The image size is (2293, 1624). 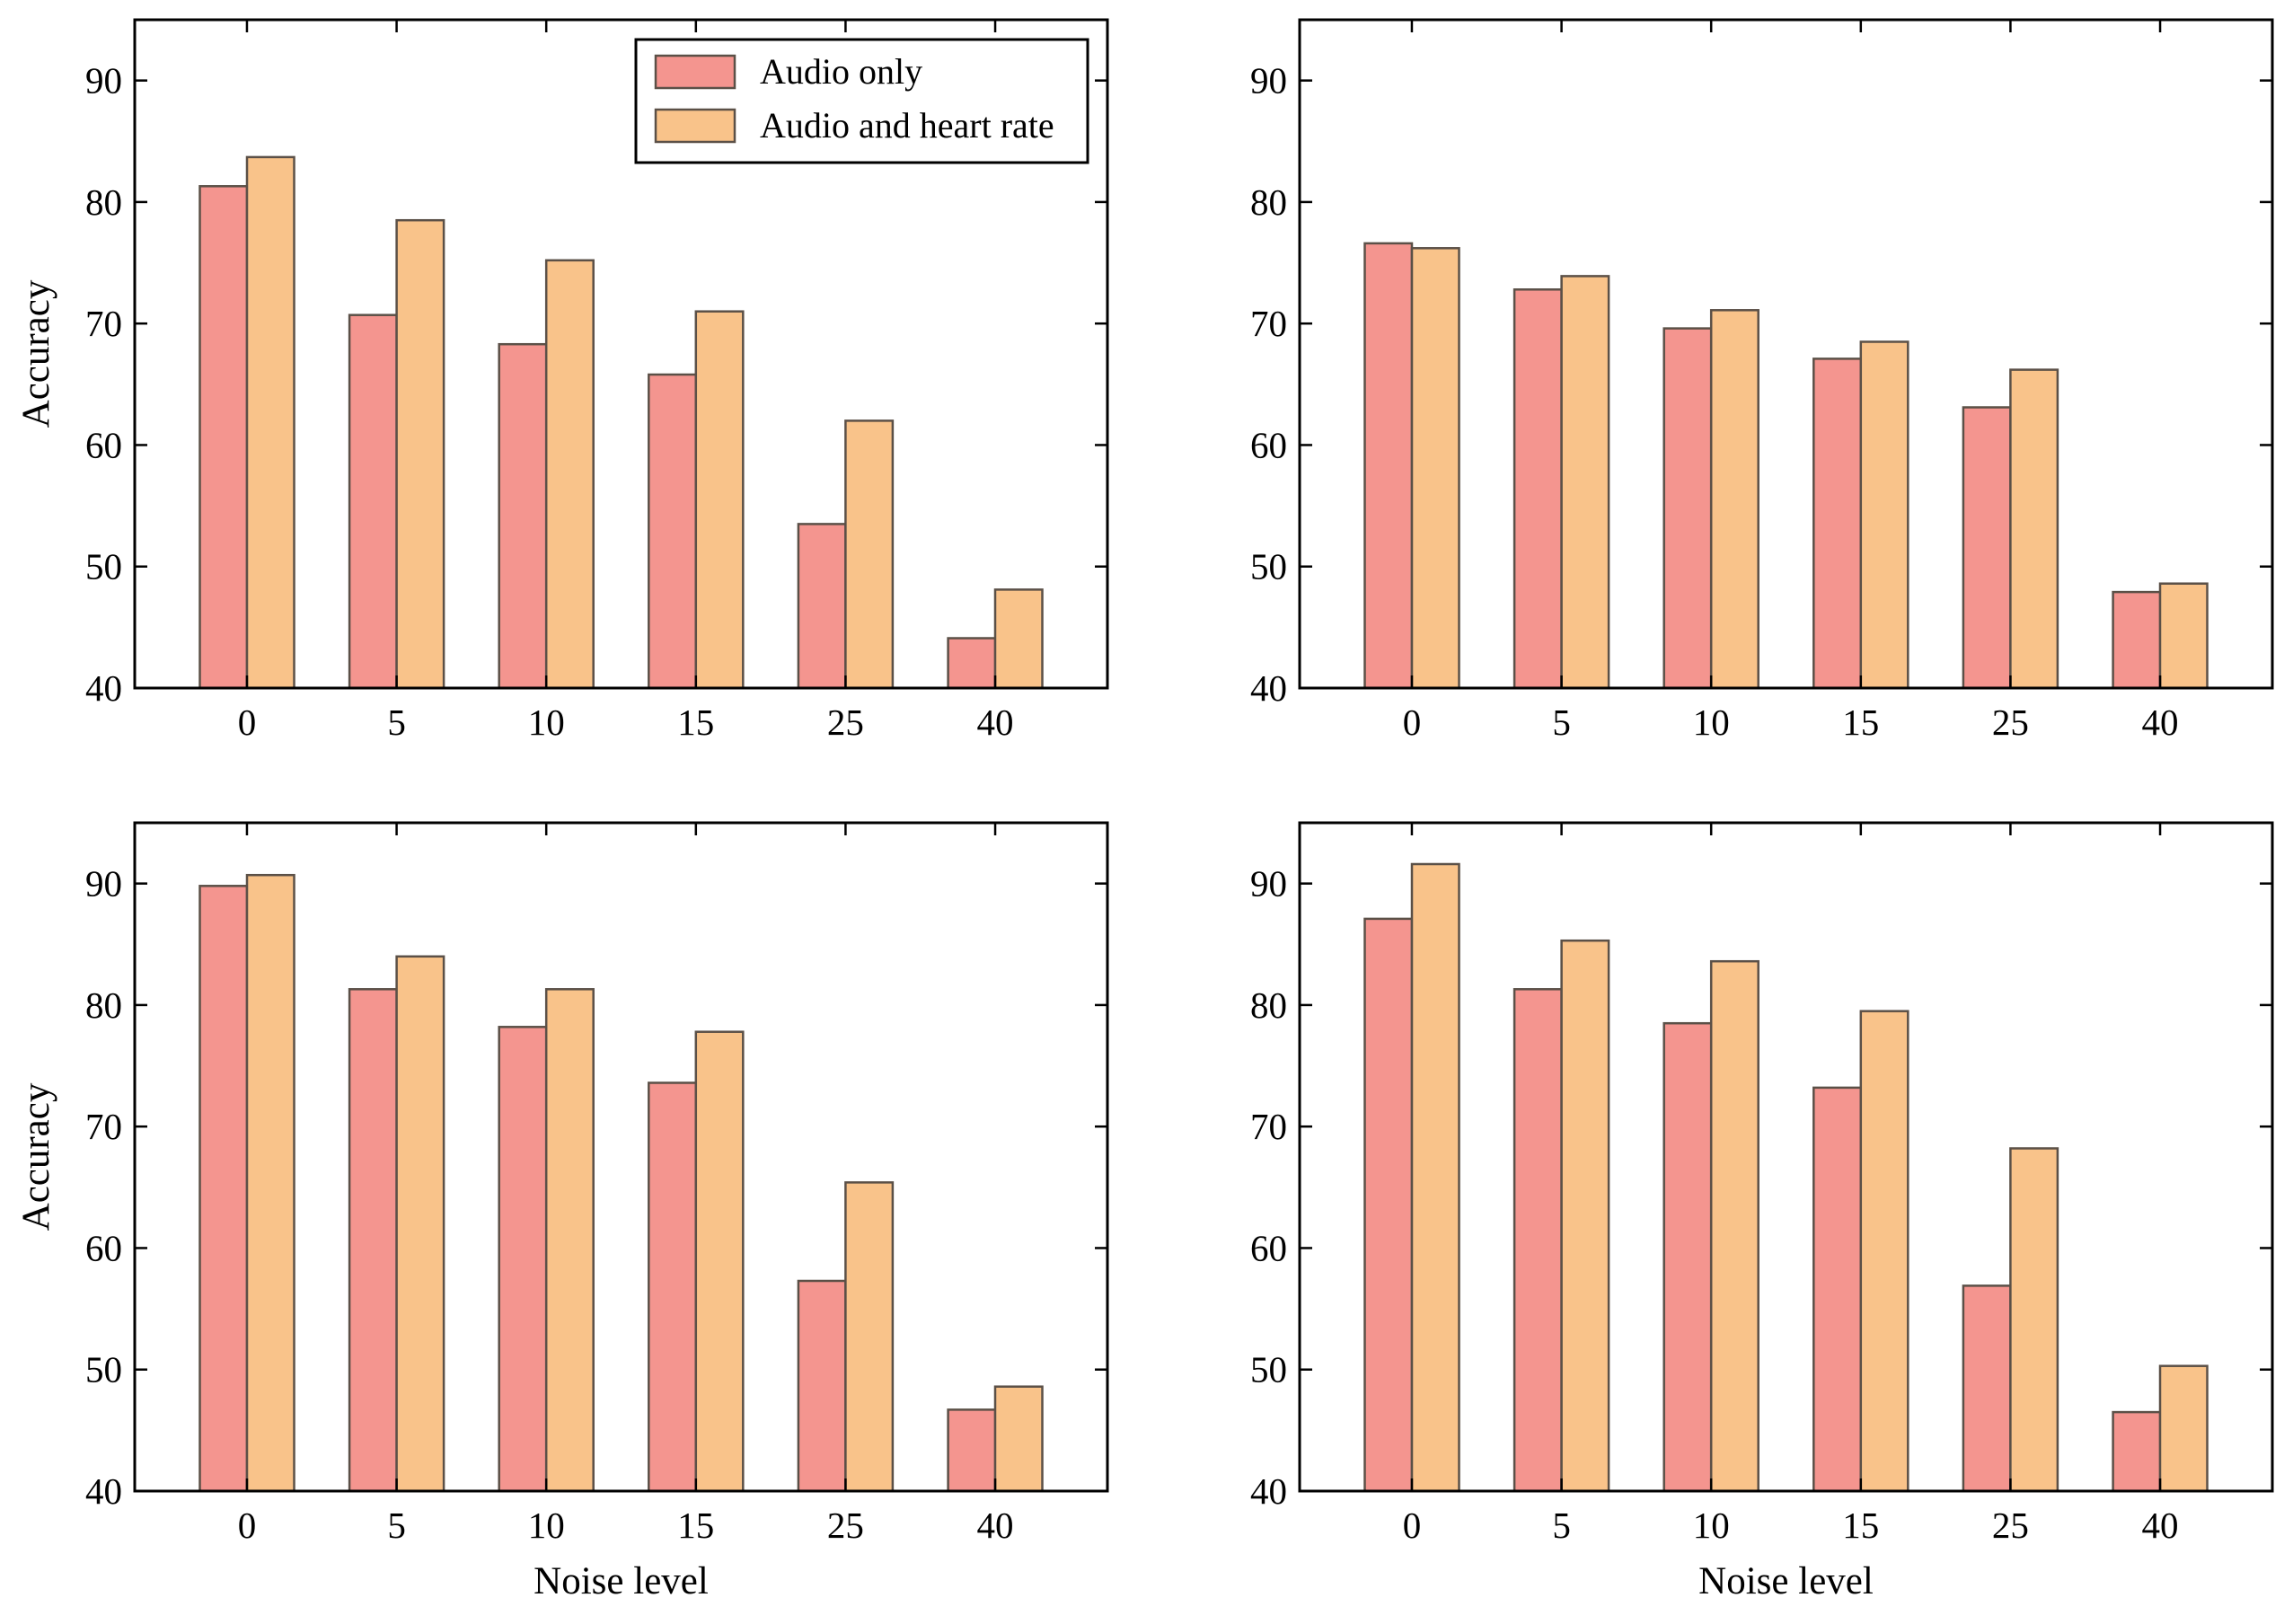 I want to click on legend-swatch-audio-only, so click(x=695, y=72).